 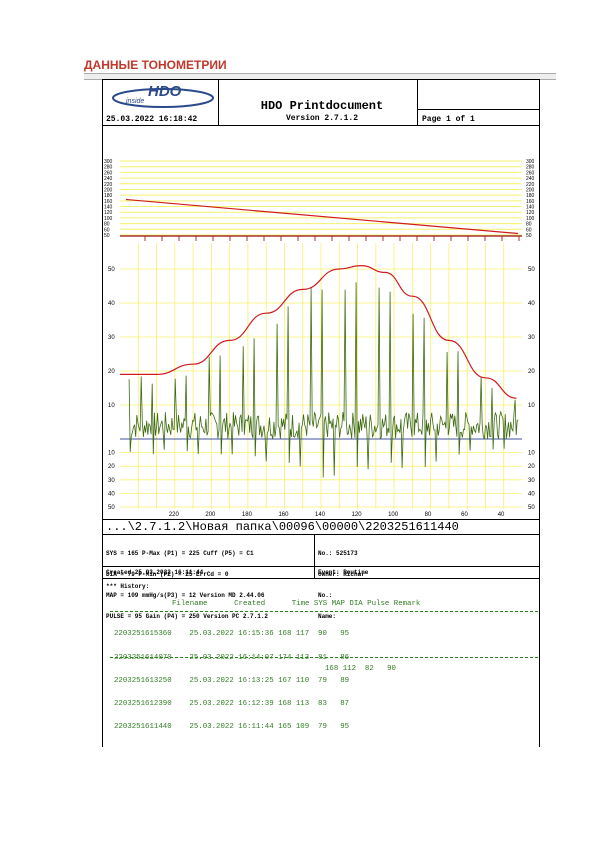 What do you see at coordinates (155, 65) in the screenshot?
I see `page-heading: ДАННЫЕ ТОНОМЕТРИИ` at bounding box center [155, 65].